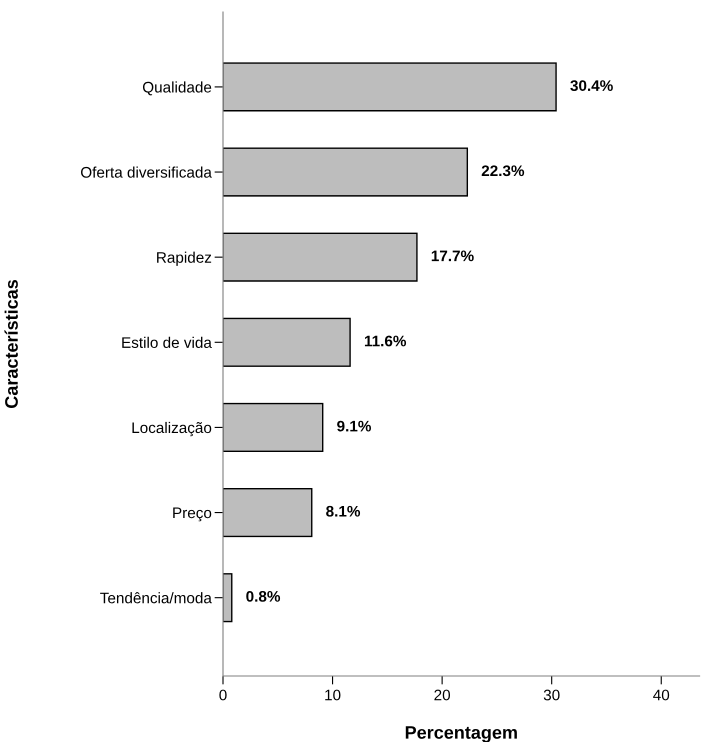  What do you see at coordinates (503, 170) in the screenshot?
I see `data-label: 22.3%` at bounding box center [503, 170].